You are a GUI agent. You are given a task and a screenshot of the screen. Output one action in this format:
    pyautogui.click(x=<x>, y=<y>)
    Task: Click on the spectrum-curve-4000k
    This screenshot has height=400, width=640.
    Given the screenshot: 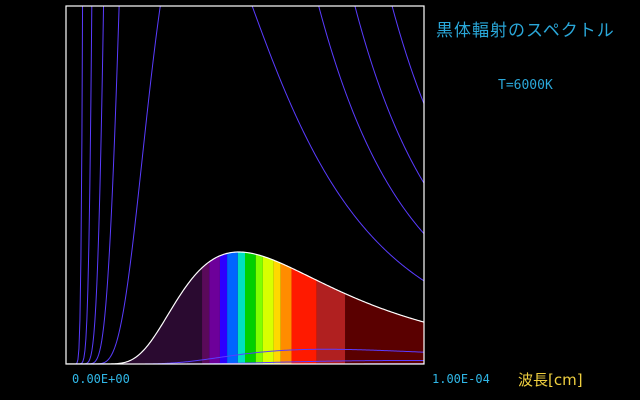 What is the action you would take?
    pyautogui.click(x=245, y=356)
    